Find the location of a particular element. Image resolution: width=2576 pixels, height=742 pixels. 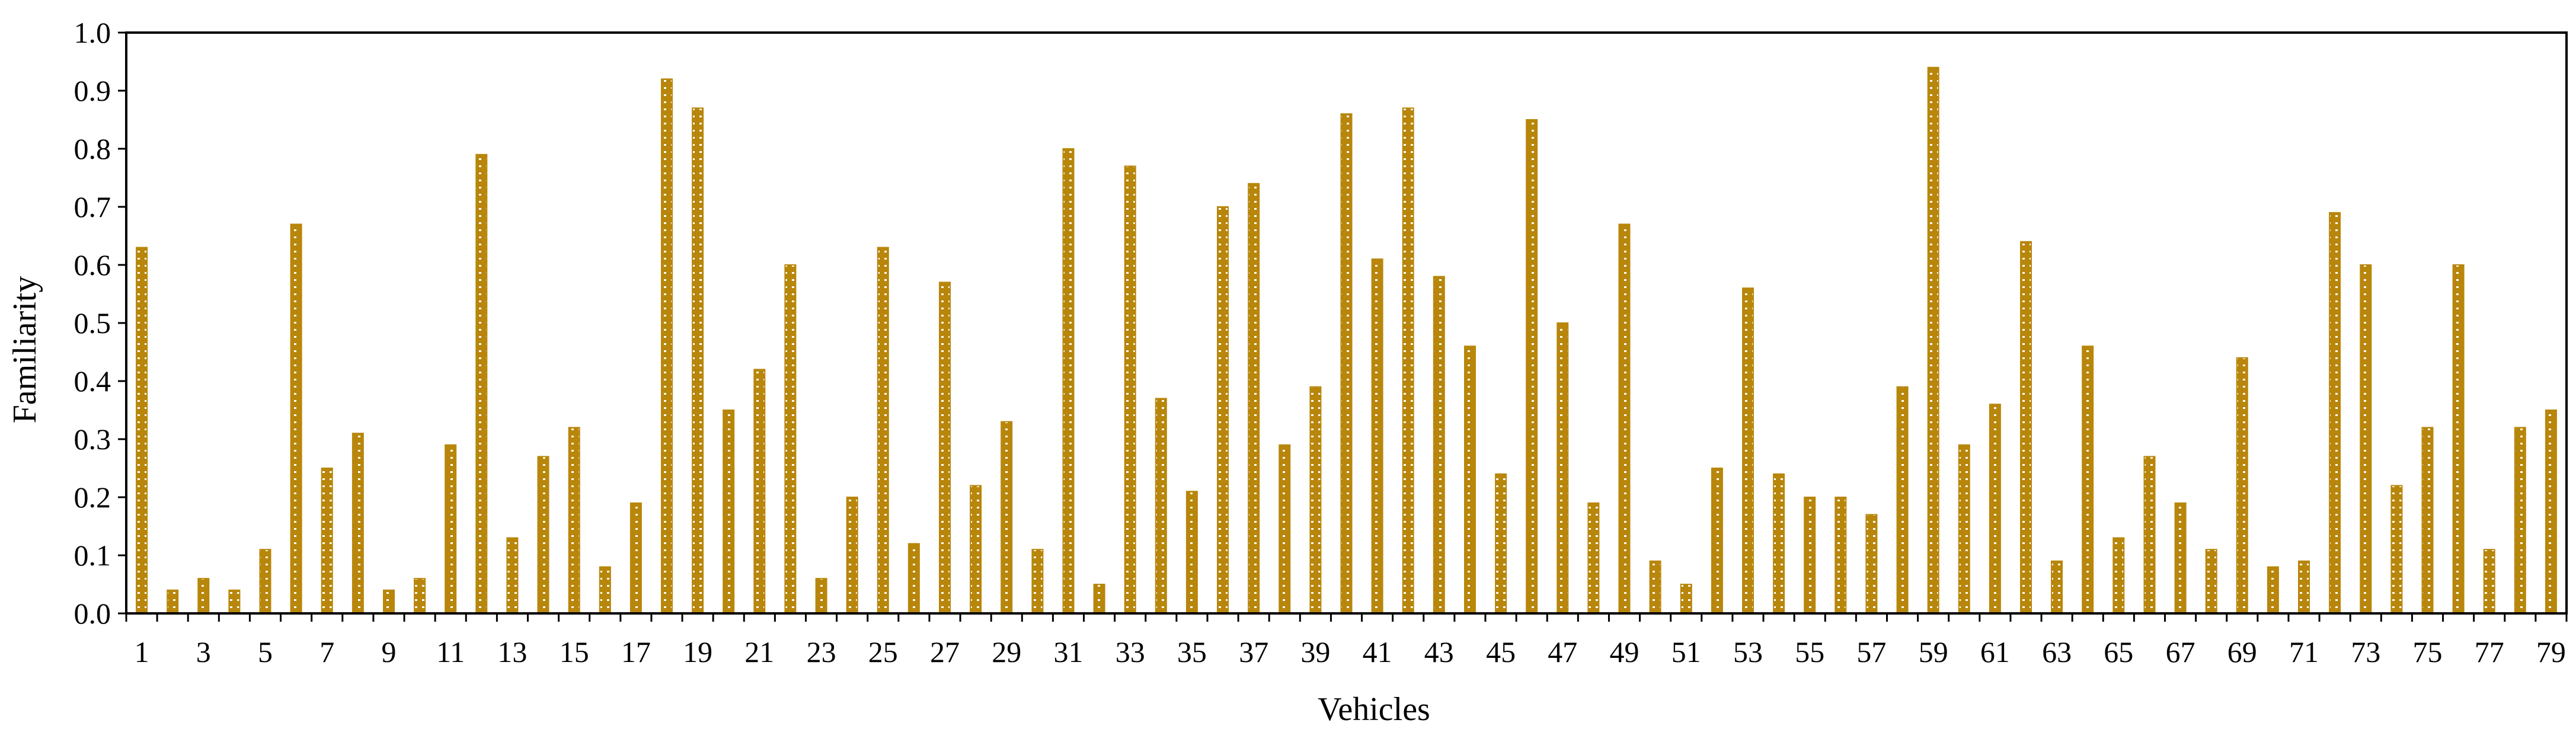

x-tick-label: 73 is located at coordinates (2365, 652).